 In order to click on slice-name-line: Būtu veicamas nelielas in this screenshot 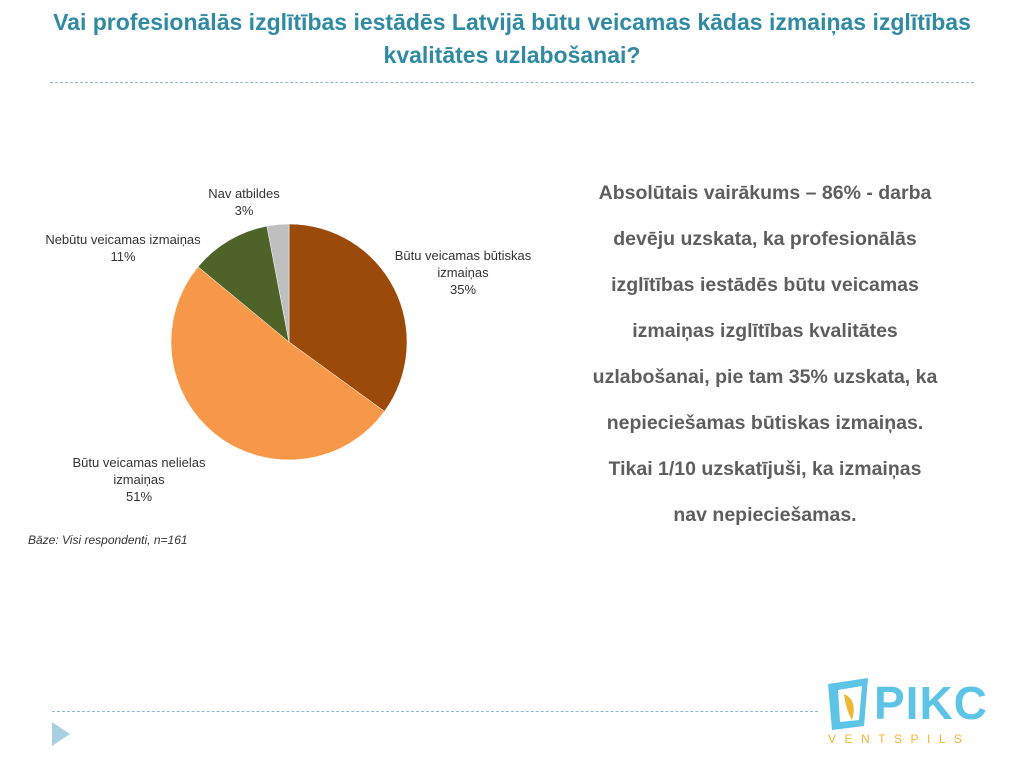, I will do `click(139, 462)`.